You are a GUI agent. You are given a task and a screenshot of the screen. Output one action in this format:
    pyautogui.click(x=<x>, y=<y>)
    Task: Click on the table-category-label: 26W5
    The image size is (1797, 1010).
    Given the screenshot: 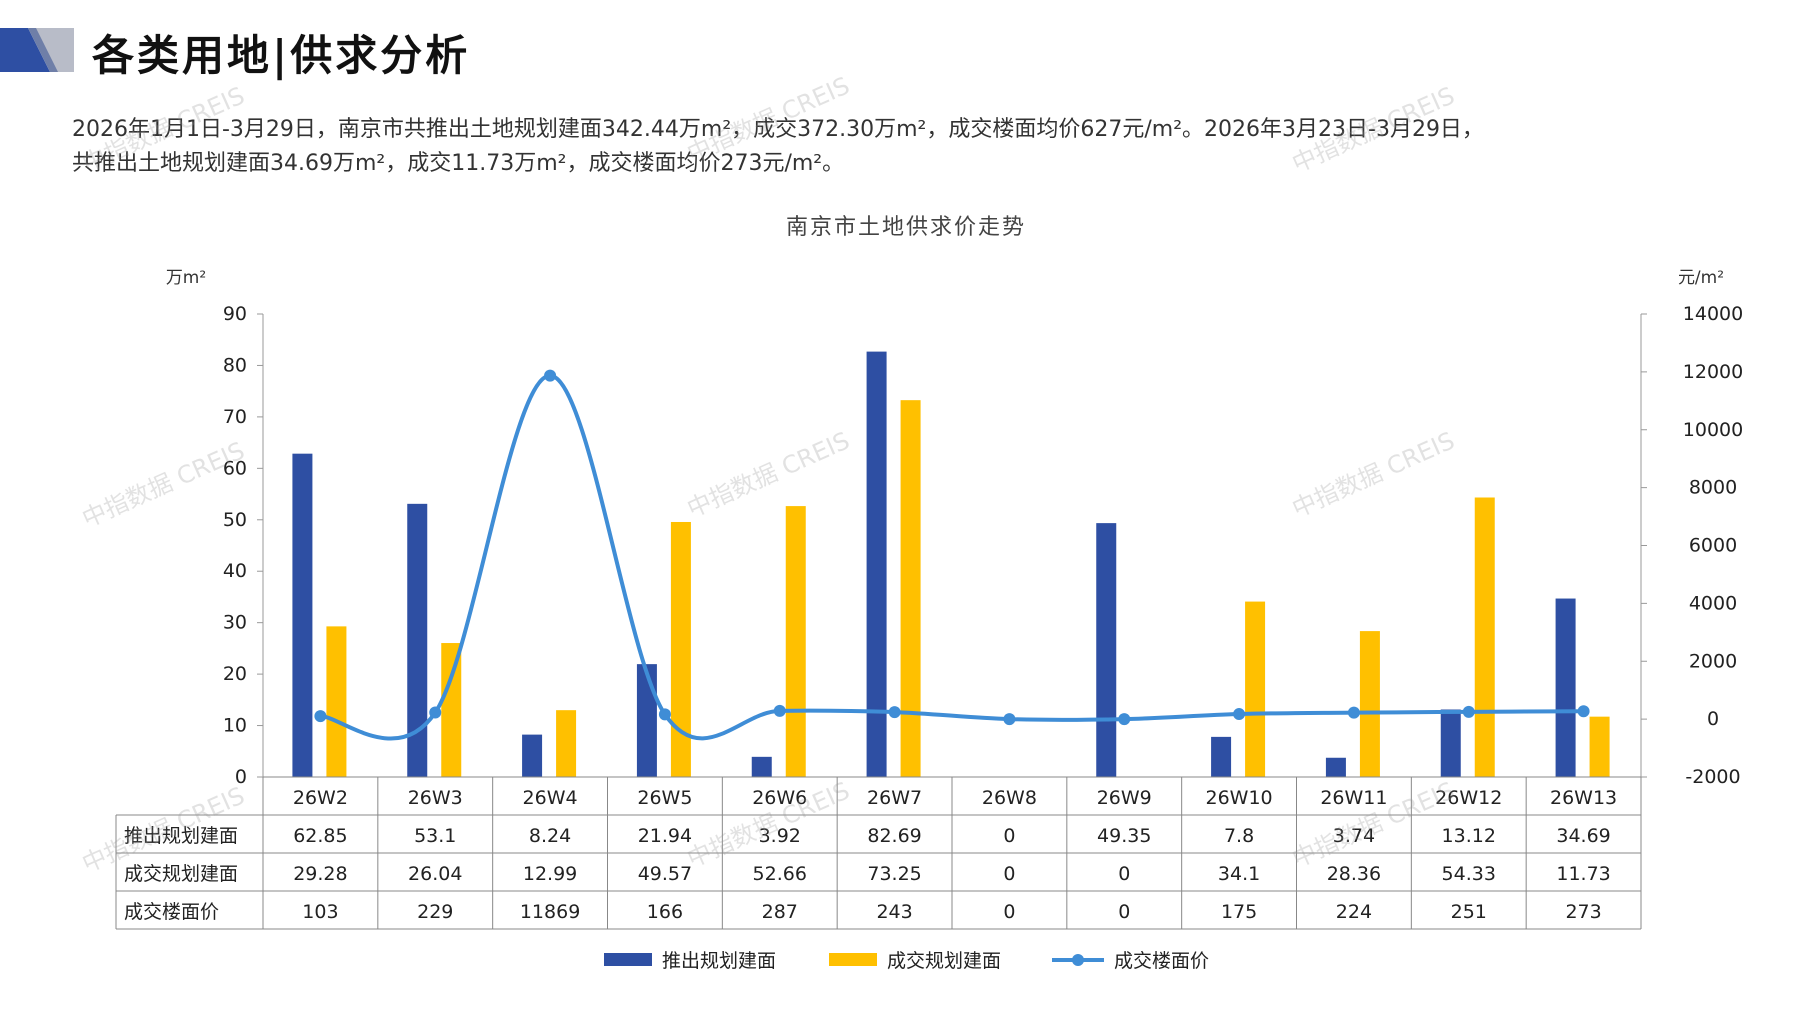 What is the action you would take?
    pyautogui.click(x=664, y=798)
    